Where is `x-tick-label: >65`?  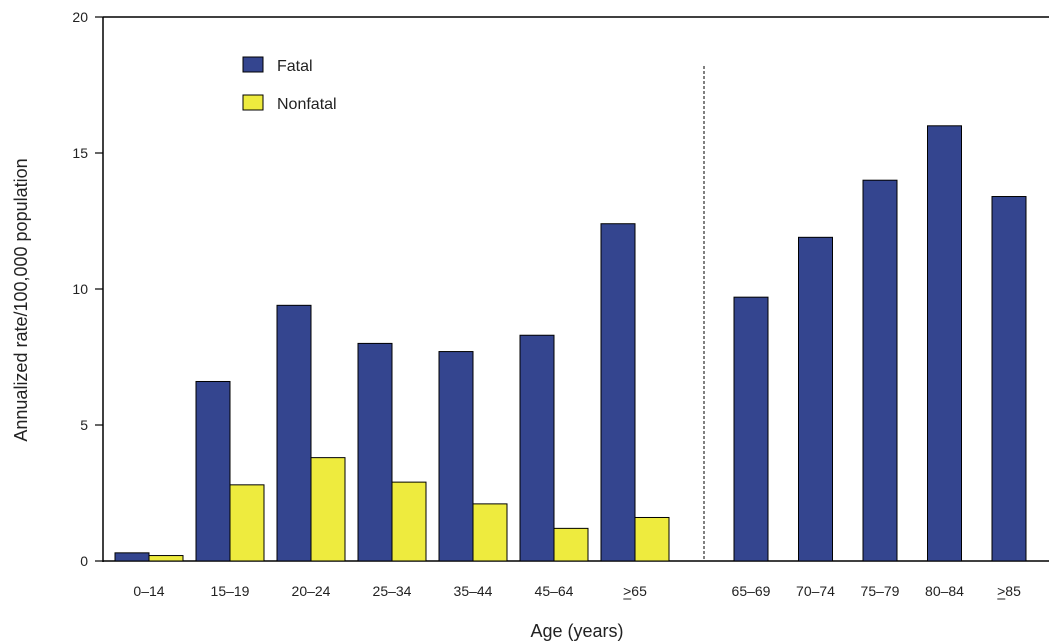
x-tick-label: >65 is located at coordinates (635, 591).